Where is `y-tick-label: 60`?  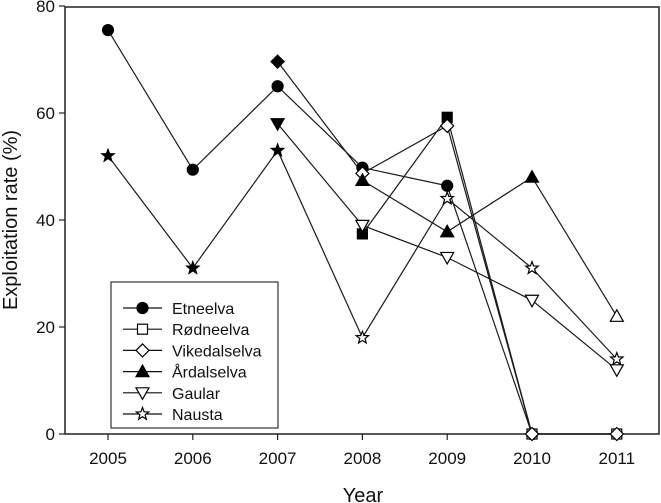
y-tick-label: 60 is located at coordinates (45, 113).